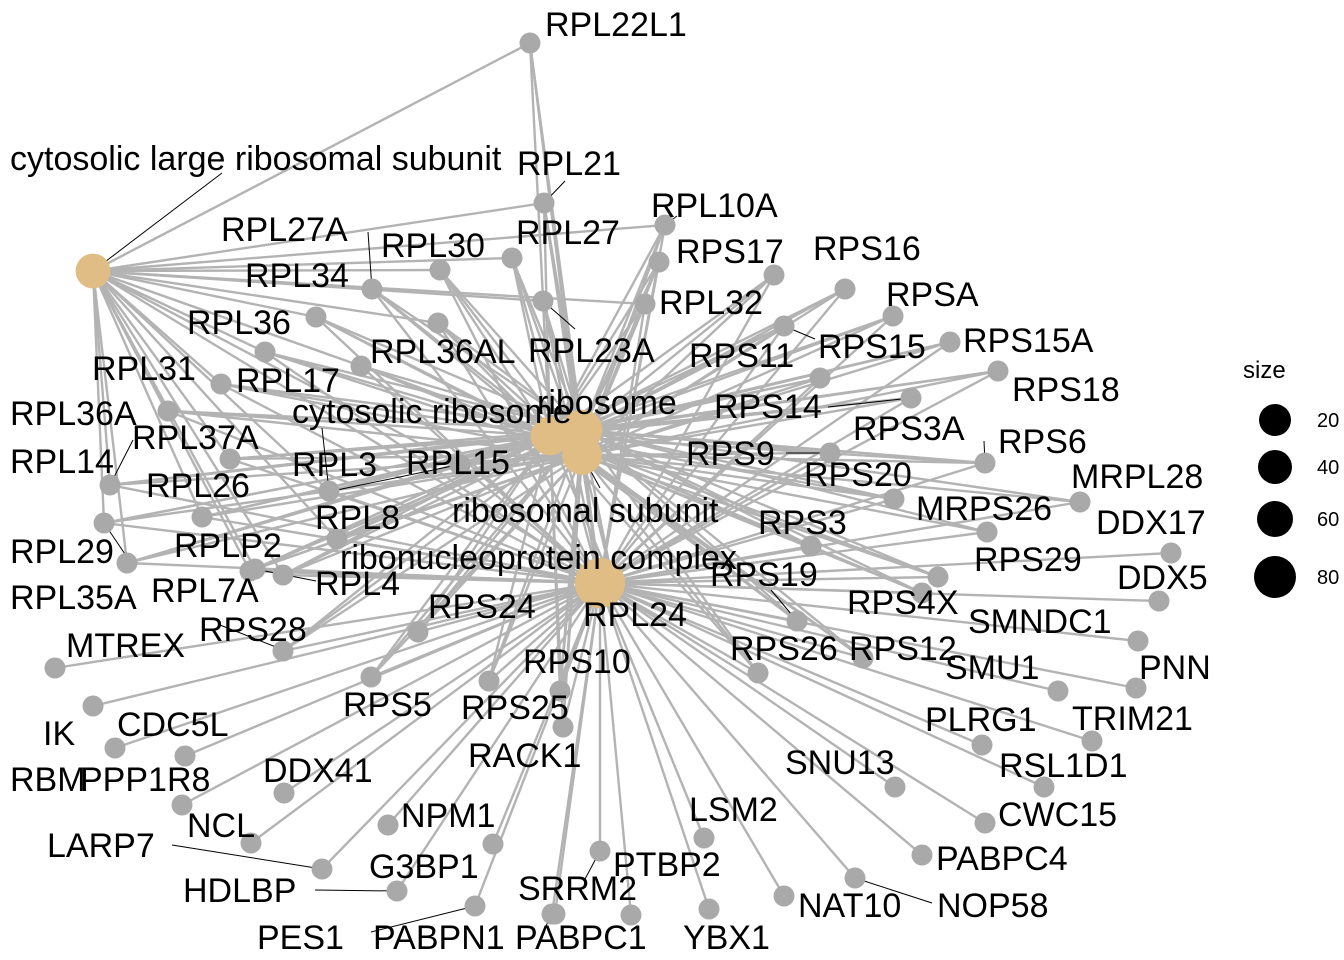 This screenshot has width=1344, height=960. I want to click on gene-label-rpl27a: RPL27A, so click(284, 230).